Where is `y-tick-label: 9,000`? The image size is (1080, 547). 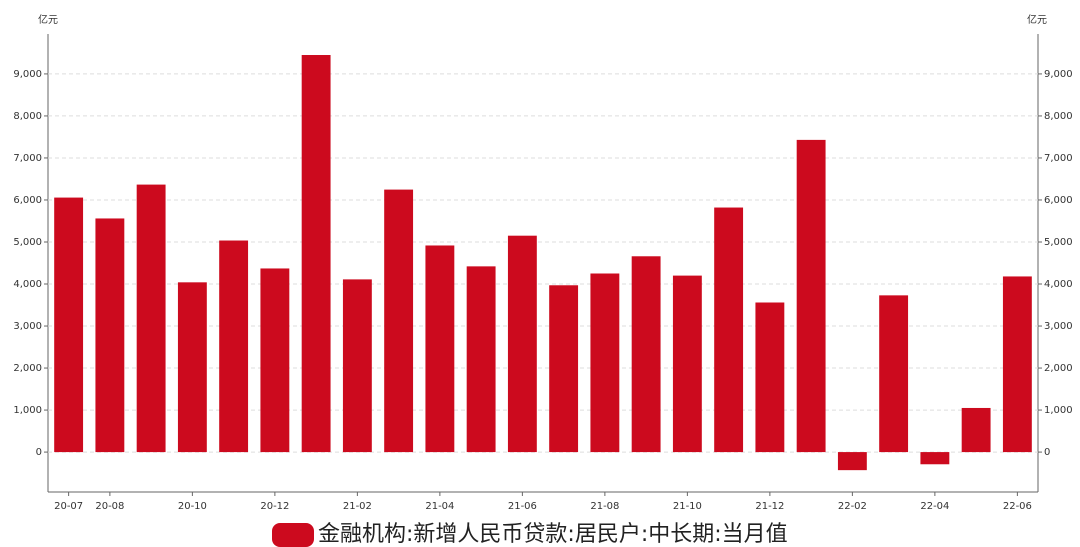
y-tick-label: 9,000 is located at coordinates (27, 74).